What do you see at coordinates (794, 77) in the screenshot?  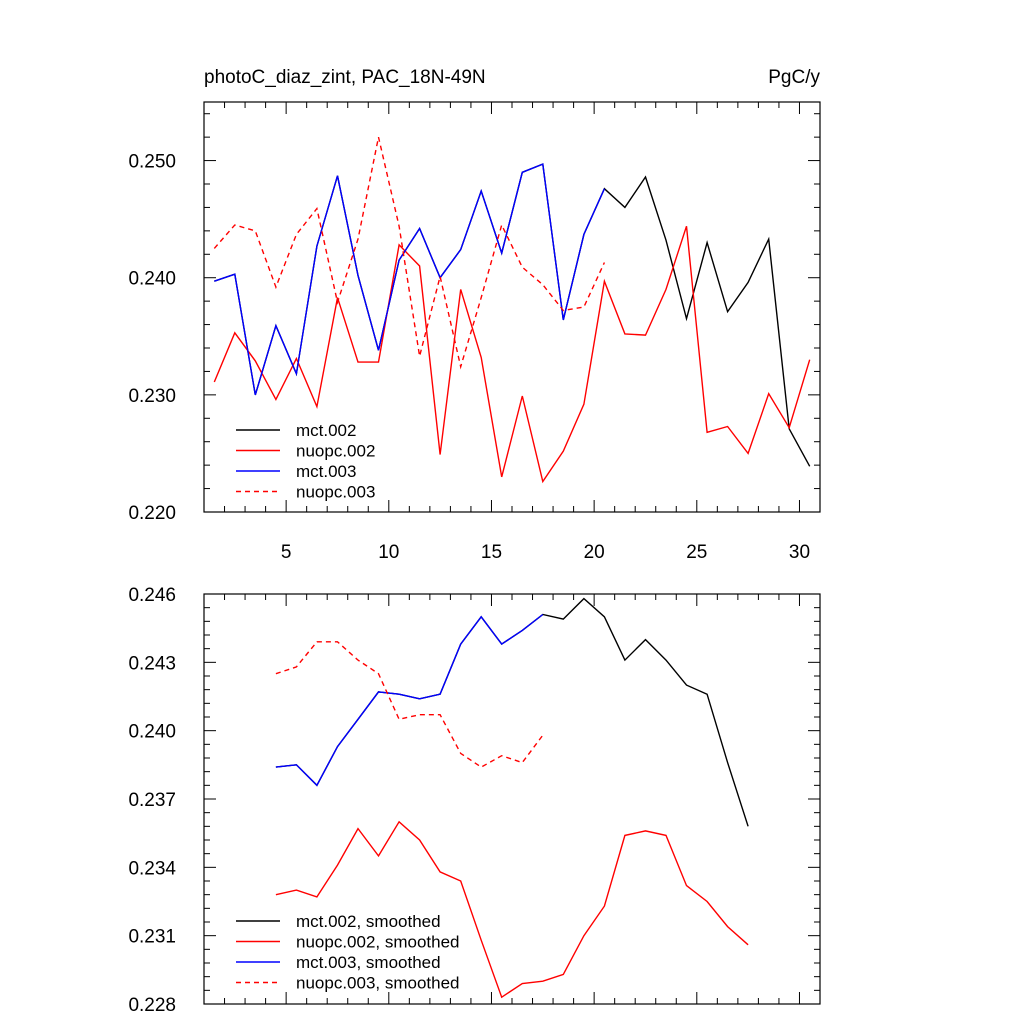 I see `units-label: PgC/y` at bounding box center [794, 77].